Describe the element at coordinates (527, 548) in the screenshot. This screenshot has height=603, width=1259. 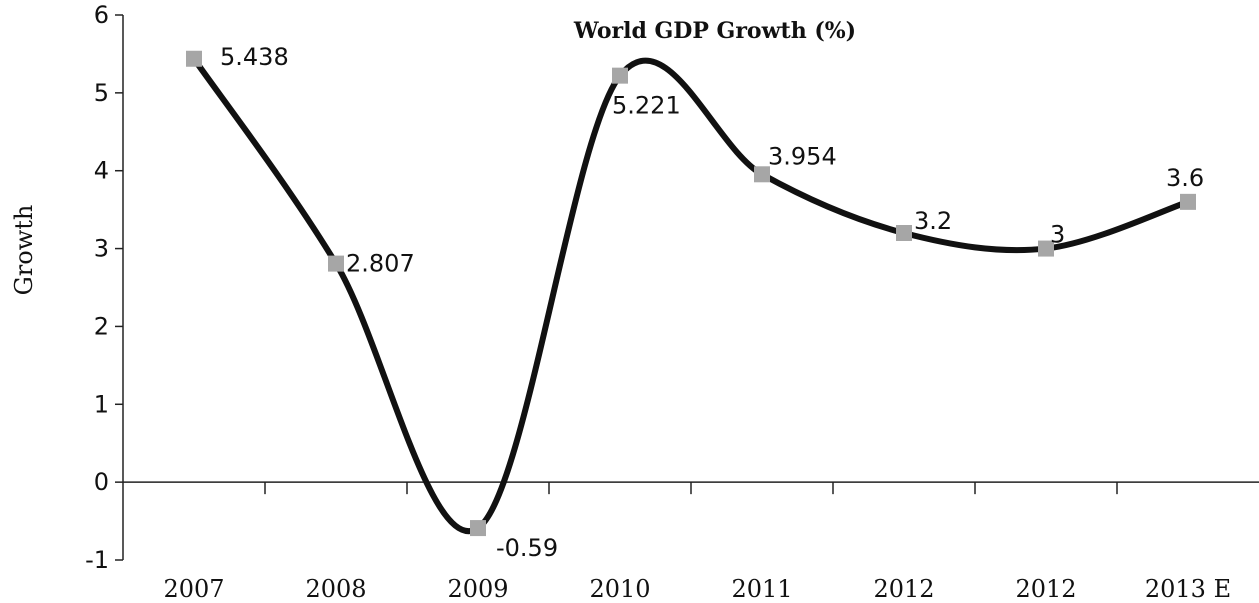
I see `data-label: -0.59` at that location.